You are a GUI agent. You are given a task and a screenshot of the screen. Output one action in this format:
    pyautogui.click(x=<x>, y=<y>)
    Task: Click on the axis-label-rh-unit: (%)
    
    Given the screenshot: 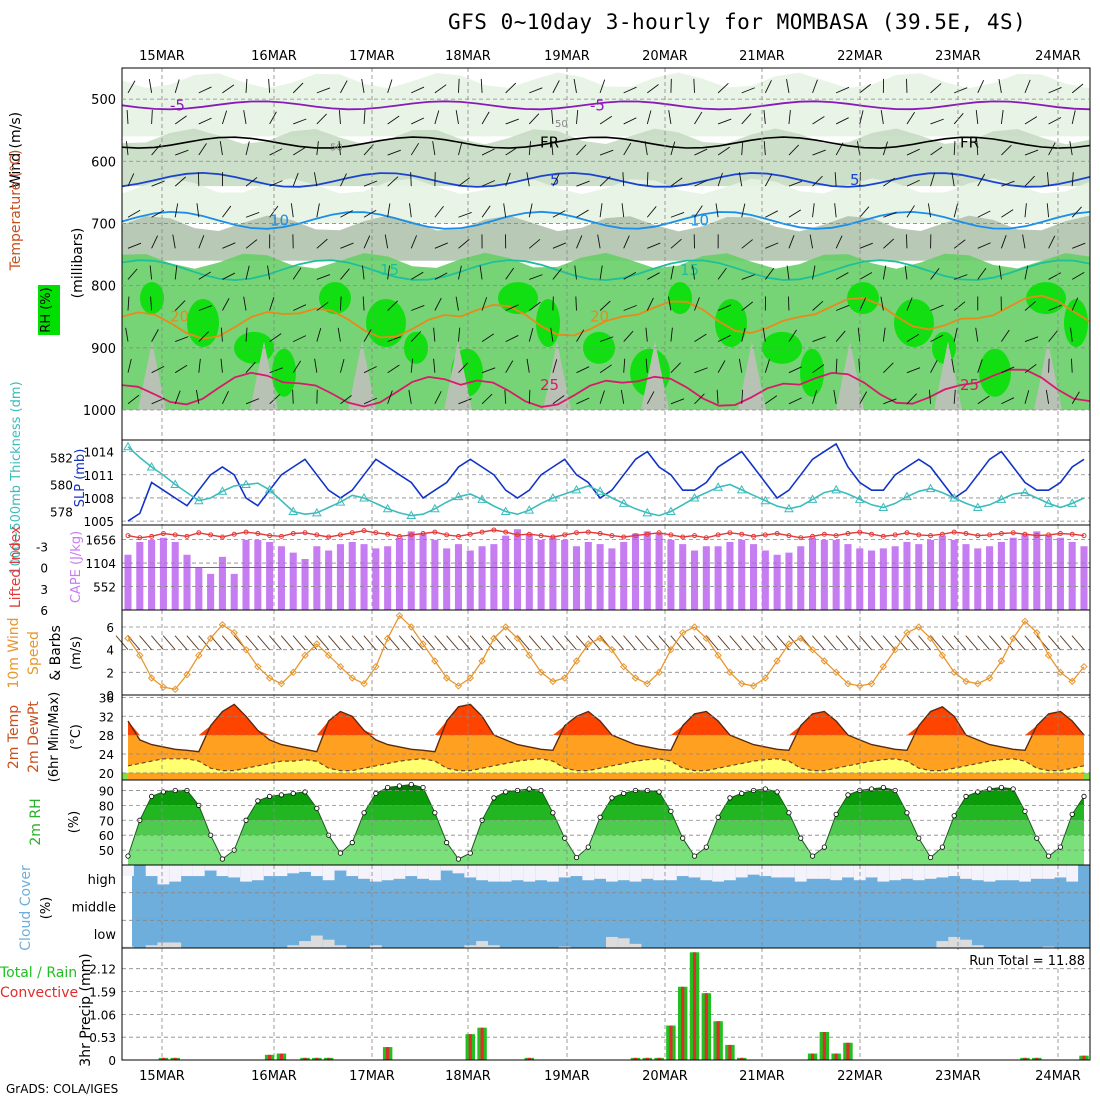 What is the action you would take?
    pyautogui.click(x=74, y=822)
    